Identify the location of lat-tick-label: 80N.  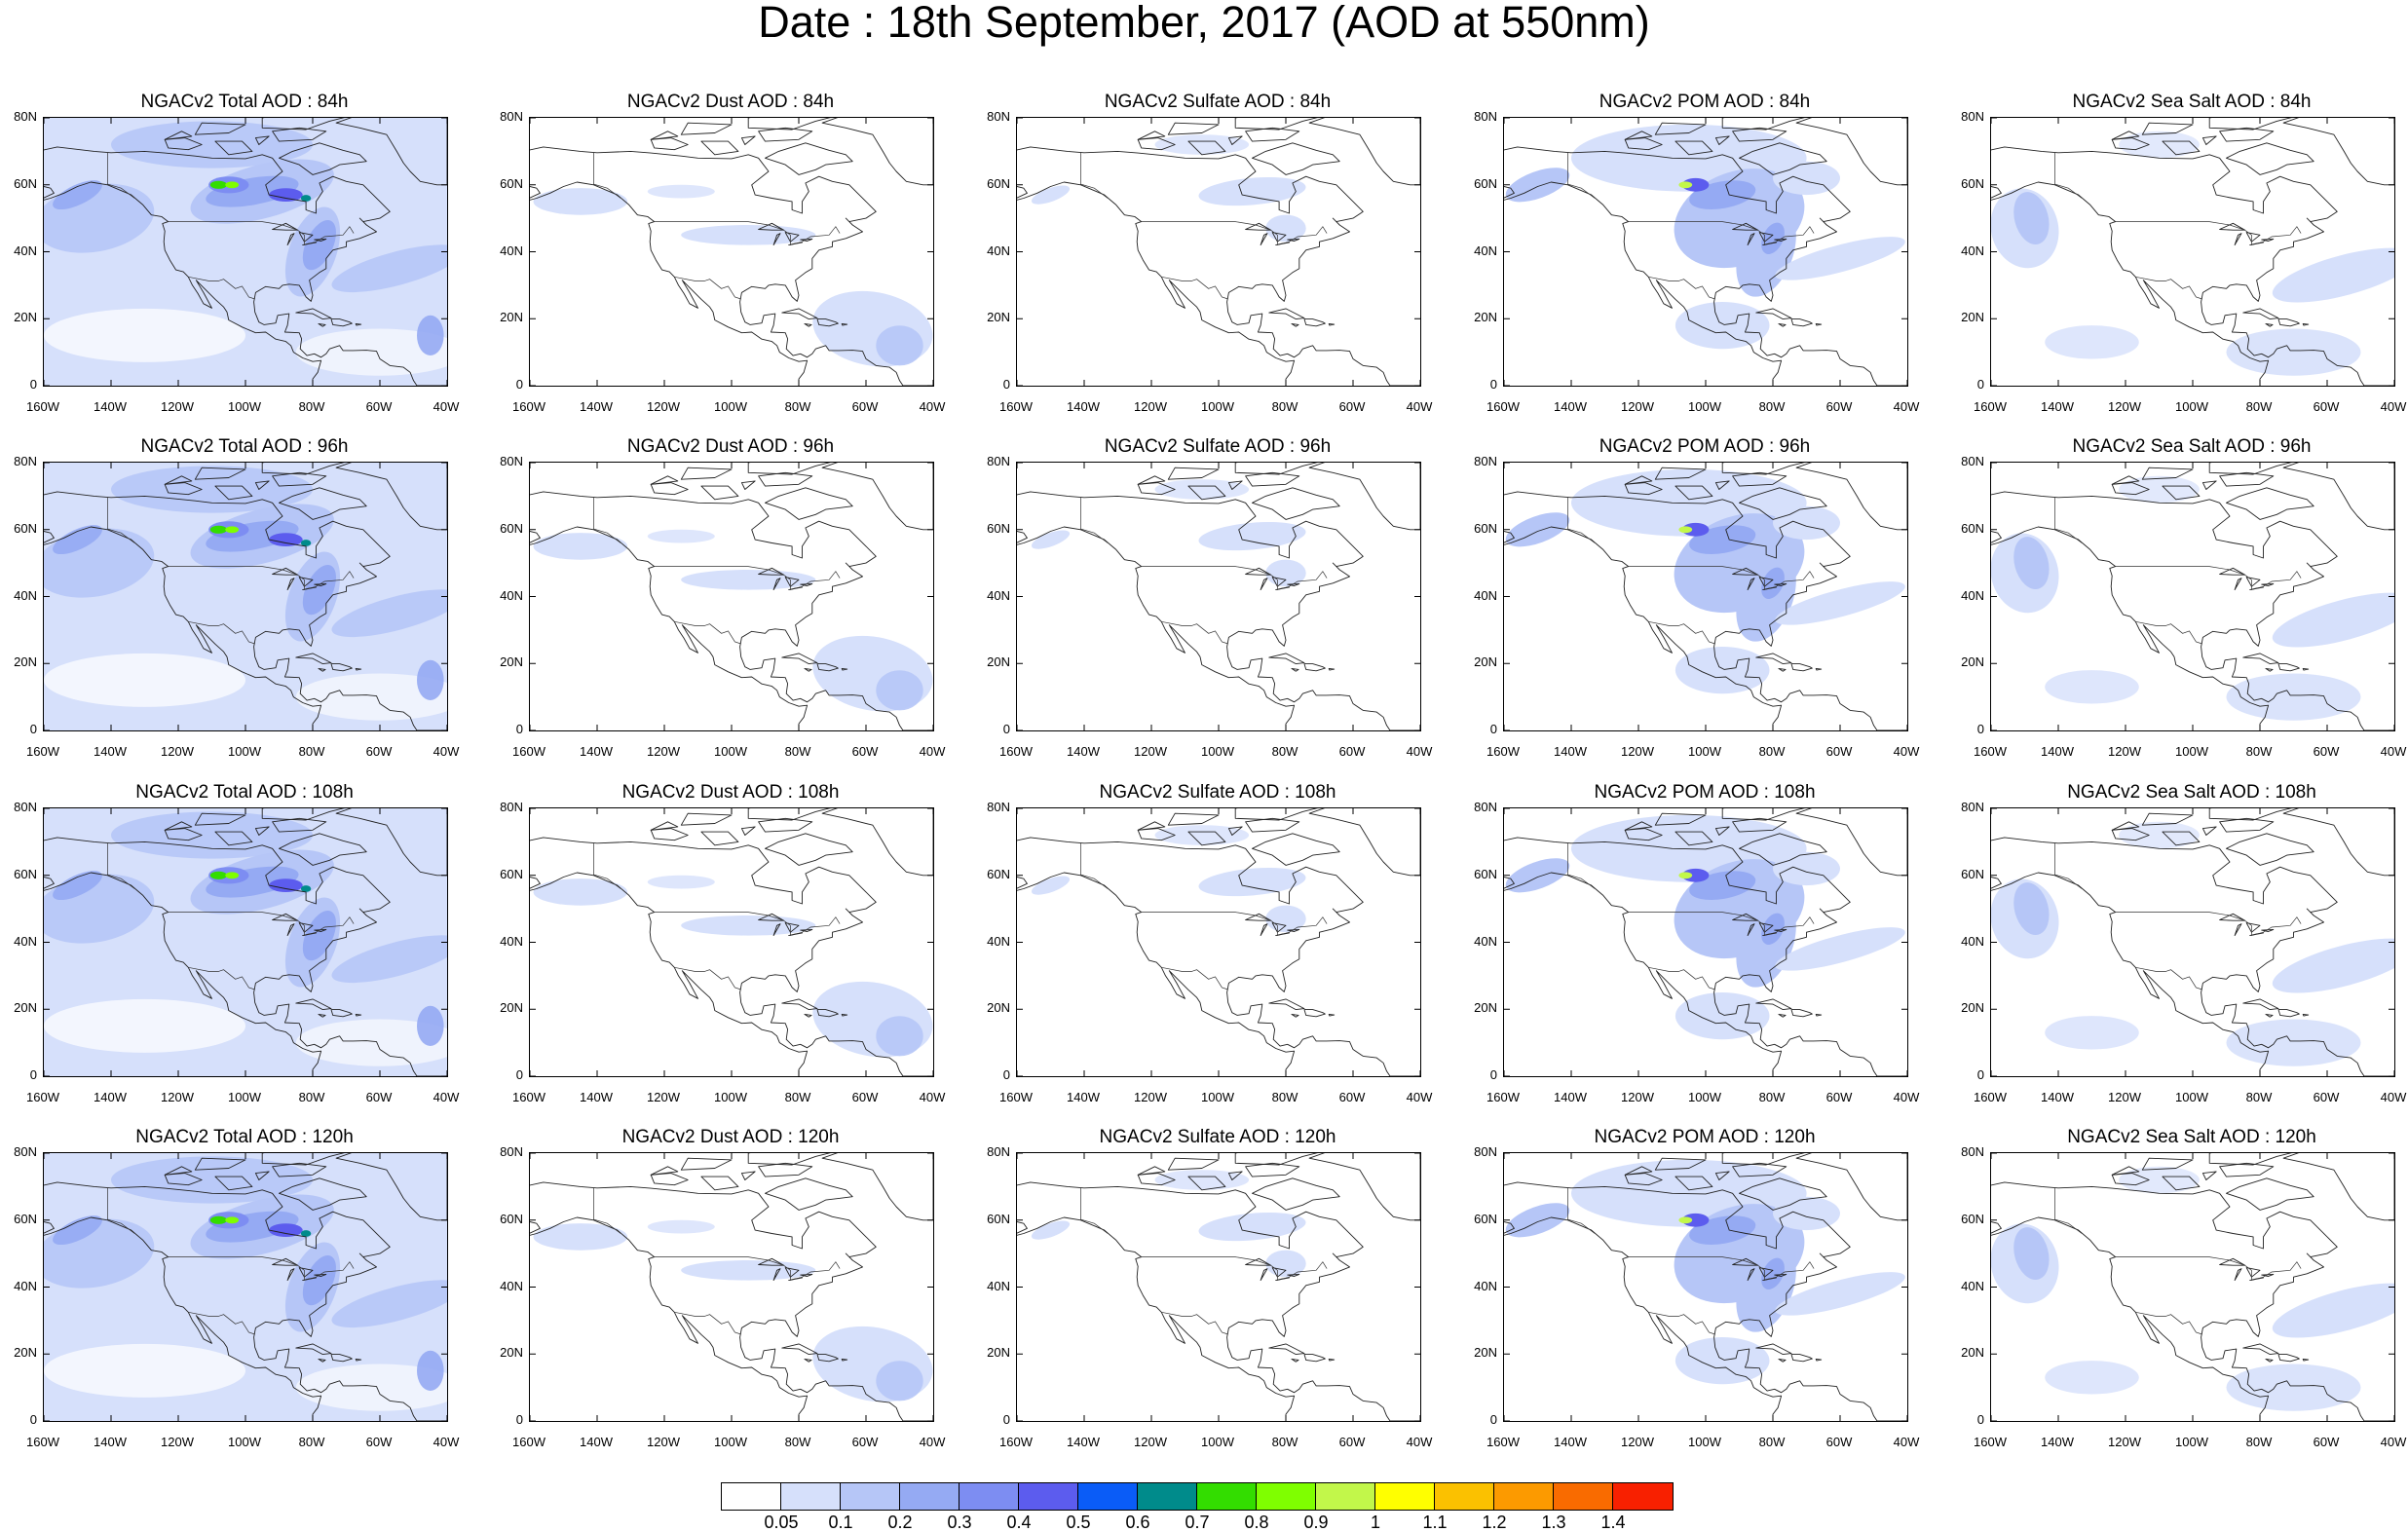
(511, 807).